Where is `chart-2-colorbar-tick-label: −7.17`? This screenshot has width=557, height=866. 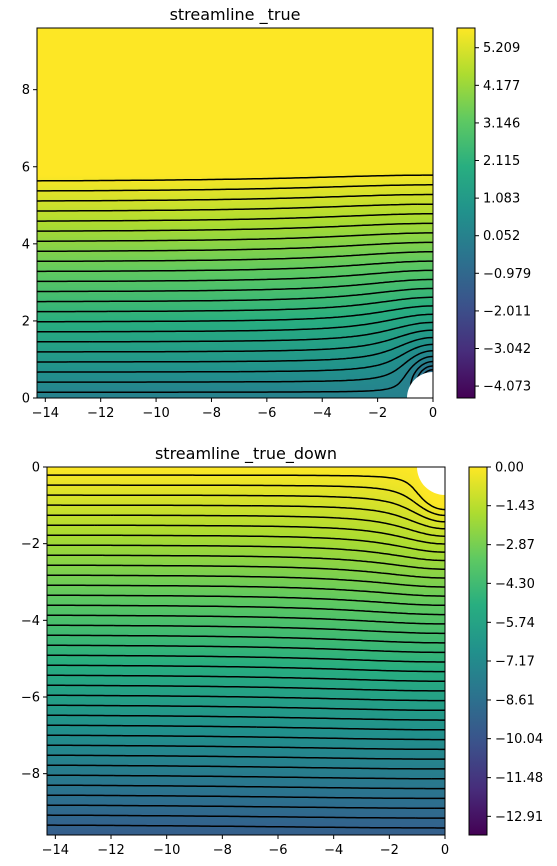
chart-2-colorbar-tick-label: −7.17 is located at coordinates (515, 662).